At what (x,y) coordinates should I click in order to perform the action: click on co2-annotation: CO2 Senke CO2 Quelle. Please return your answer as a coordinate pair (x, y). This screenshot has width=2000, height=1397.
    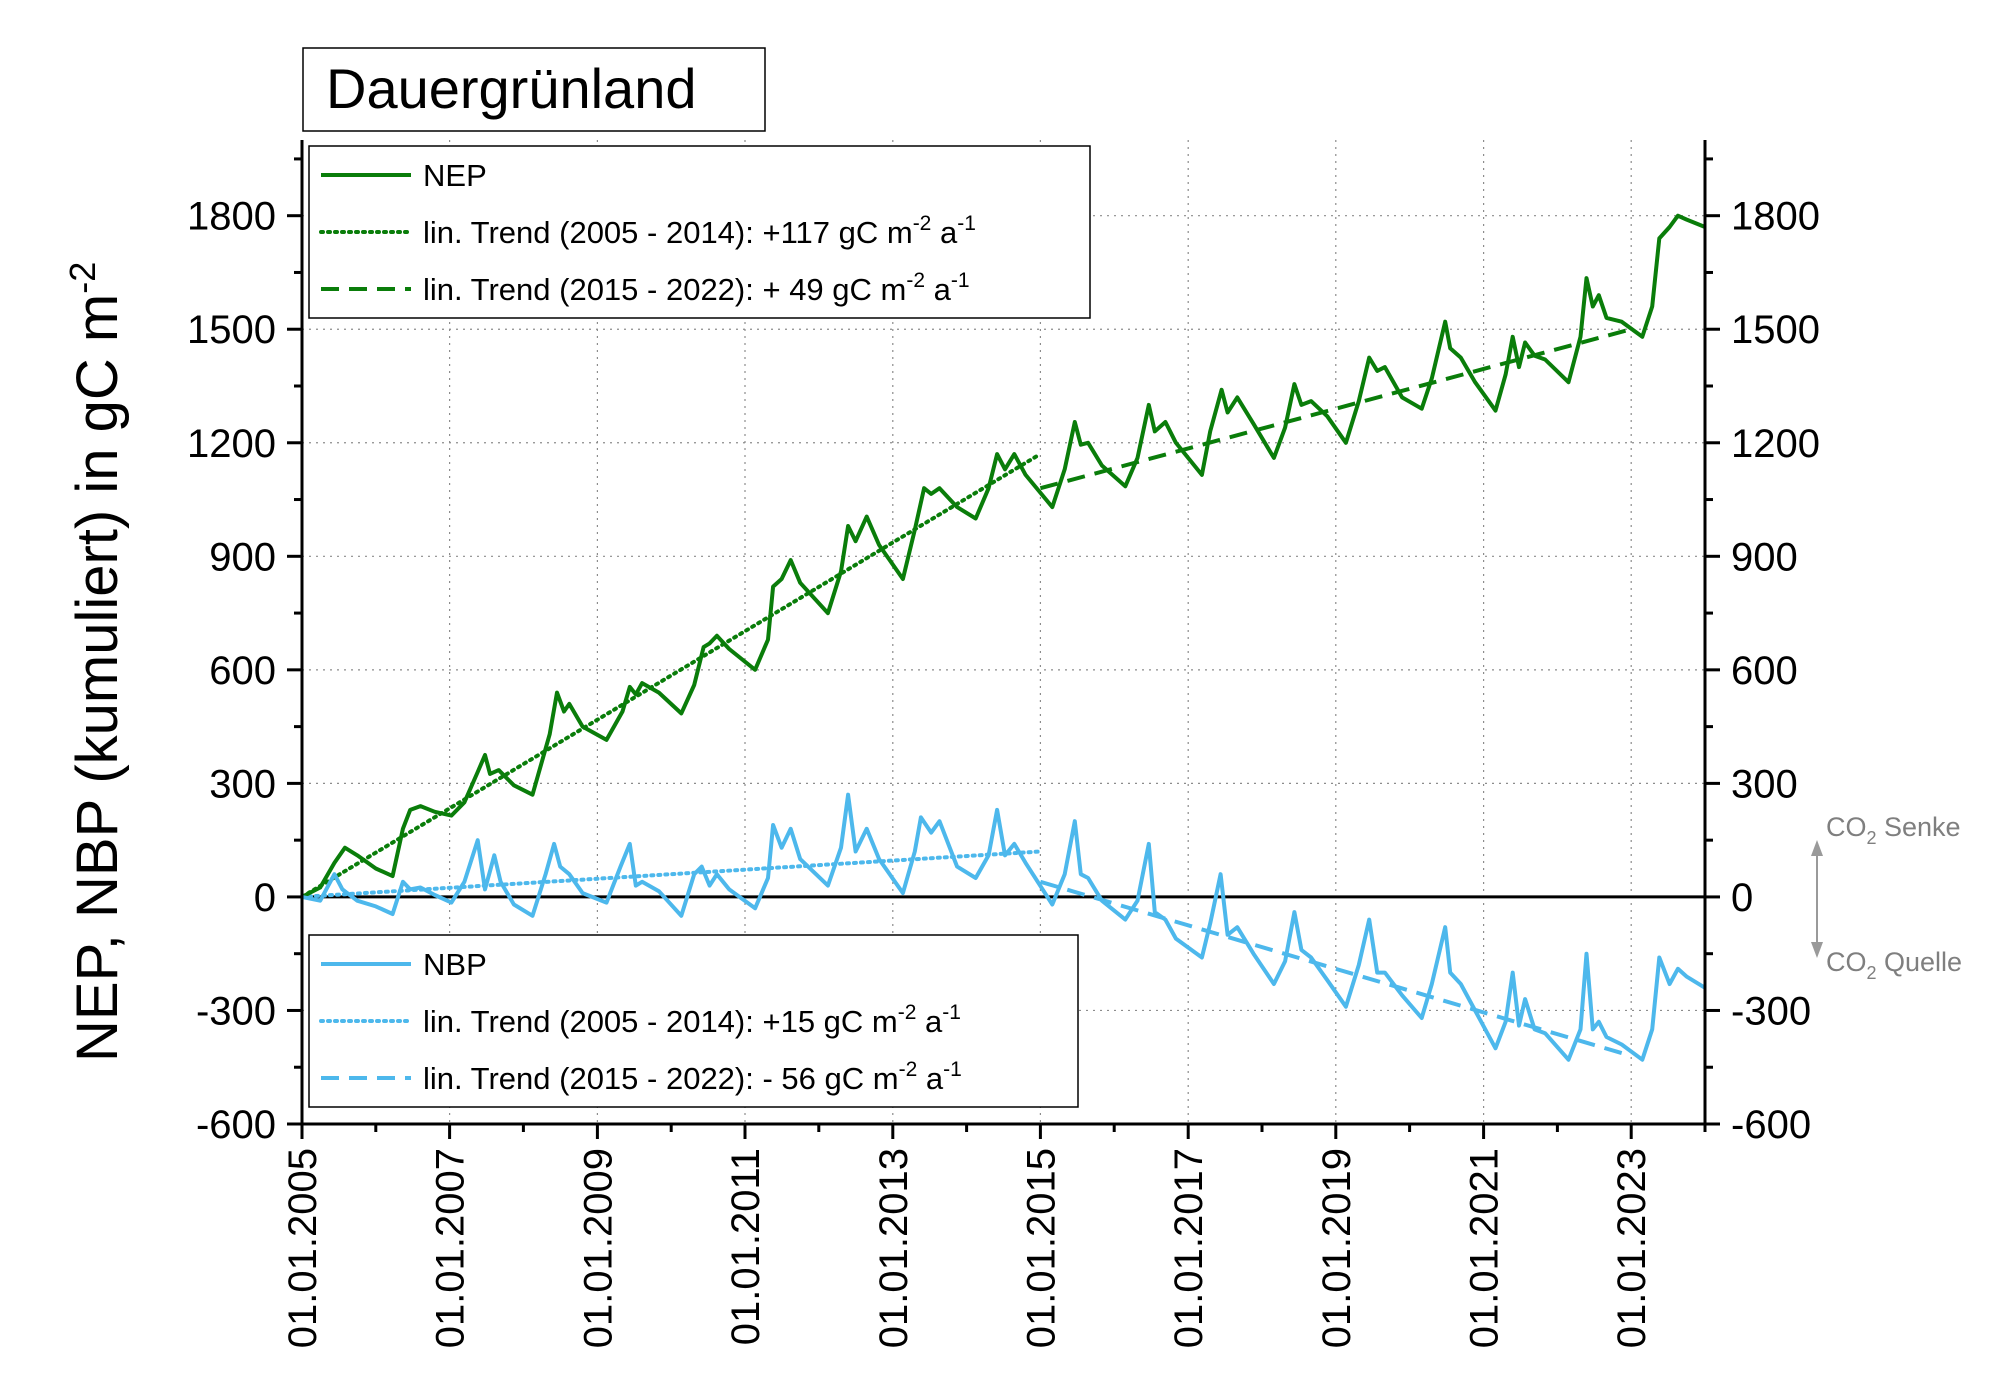
    Looking at the image, I should click on (1886, 897).